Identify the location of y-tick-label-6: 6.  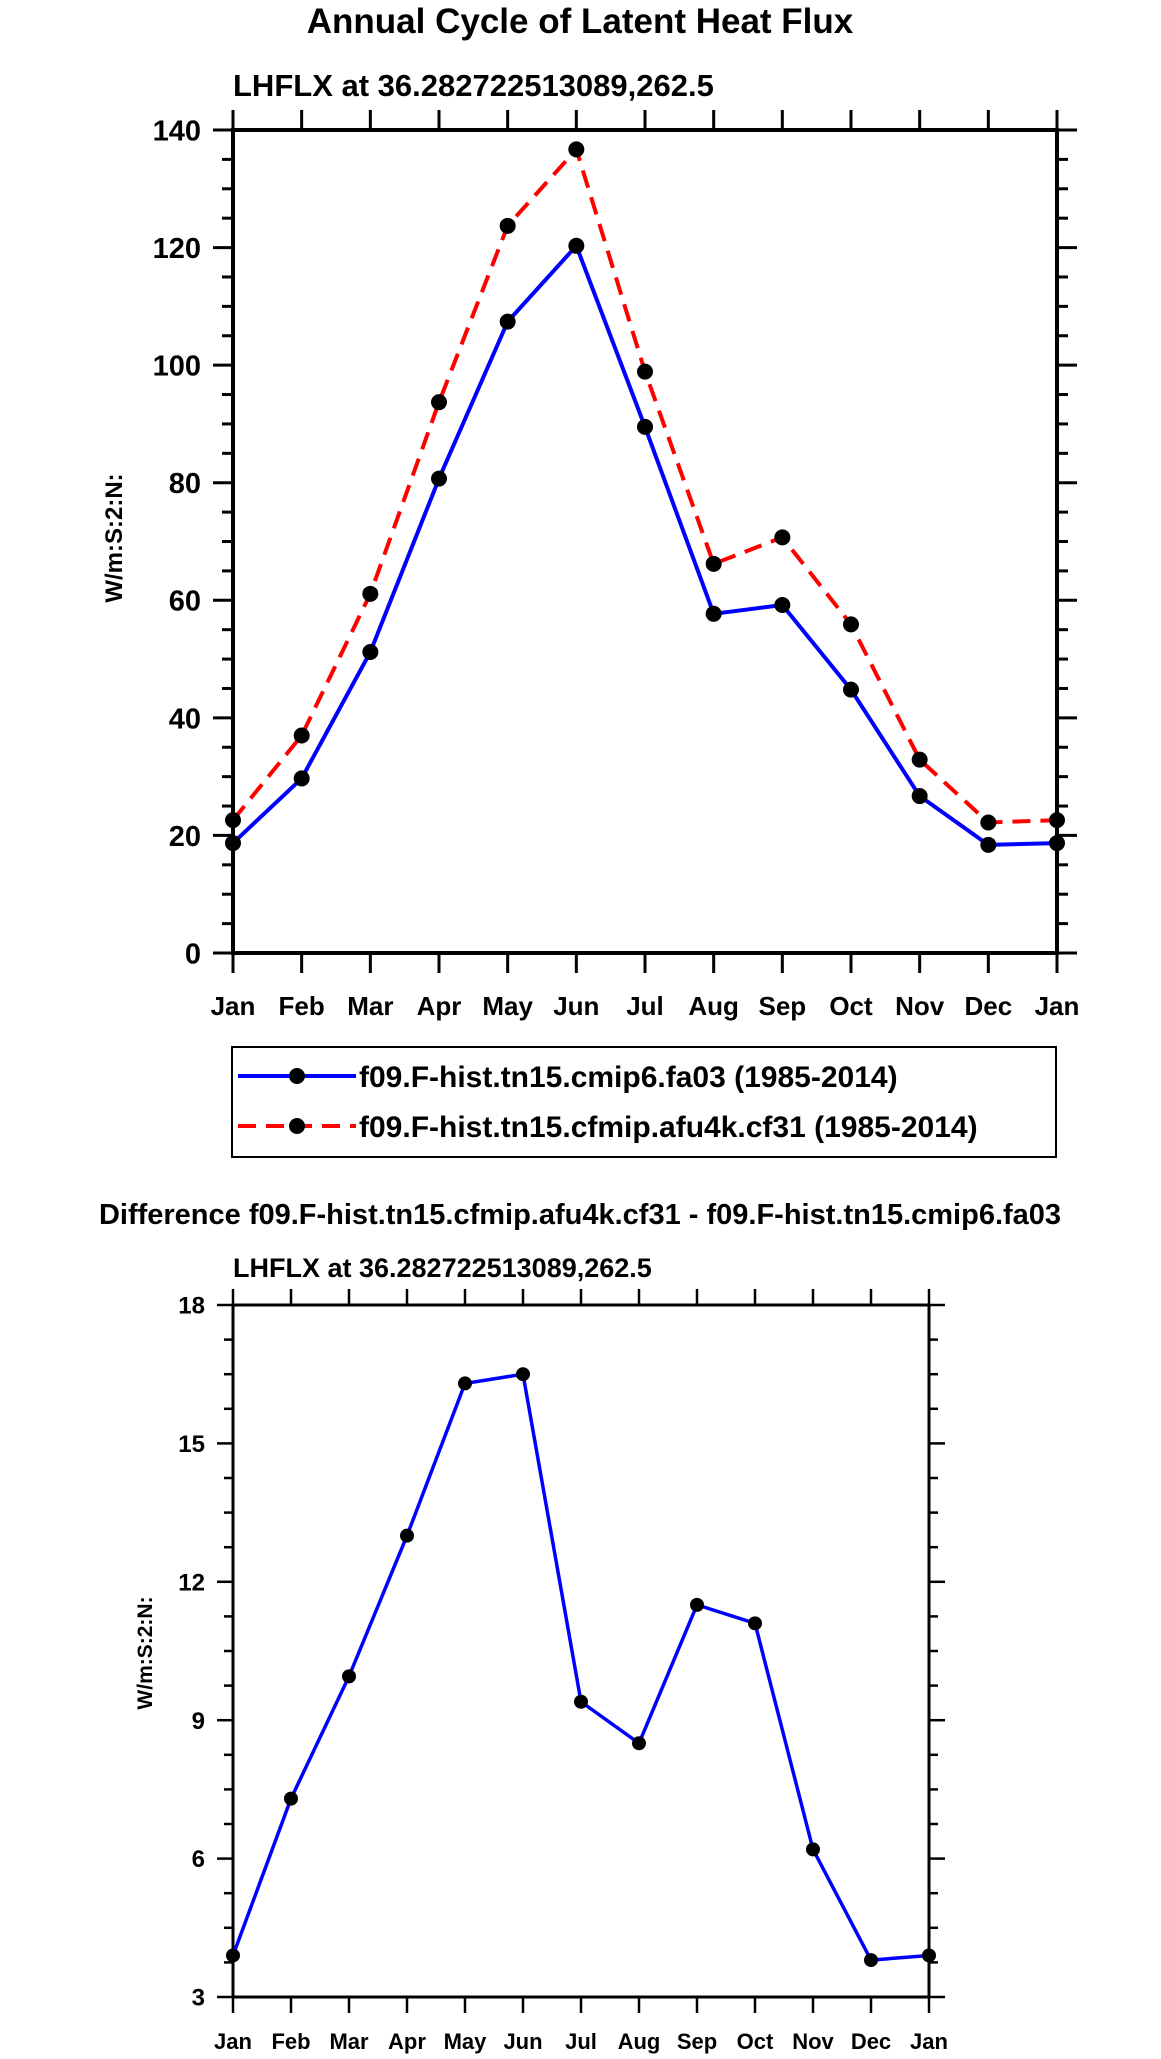
(198, 1859).